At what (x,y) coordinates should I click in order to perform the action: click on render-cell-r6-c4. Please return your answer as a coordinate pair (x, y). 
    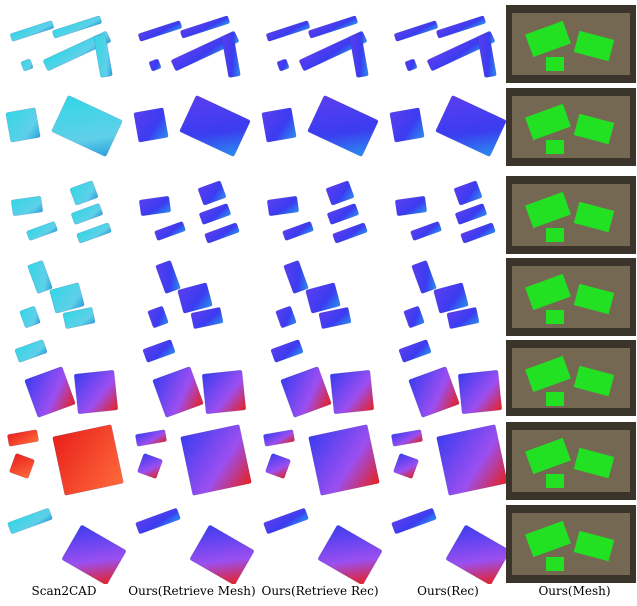
    Looking at the image, I should click on (449, 460).